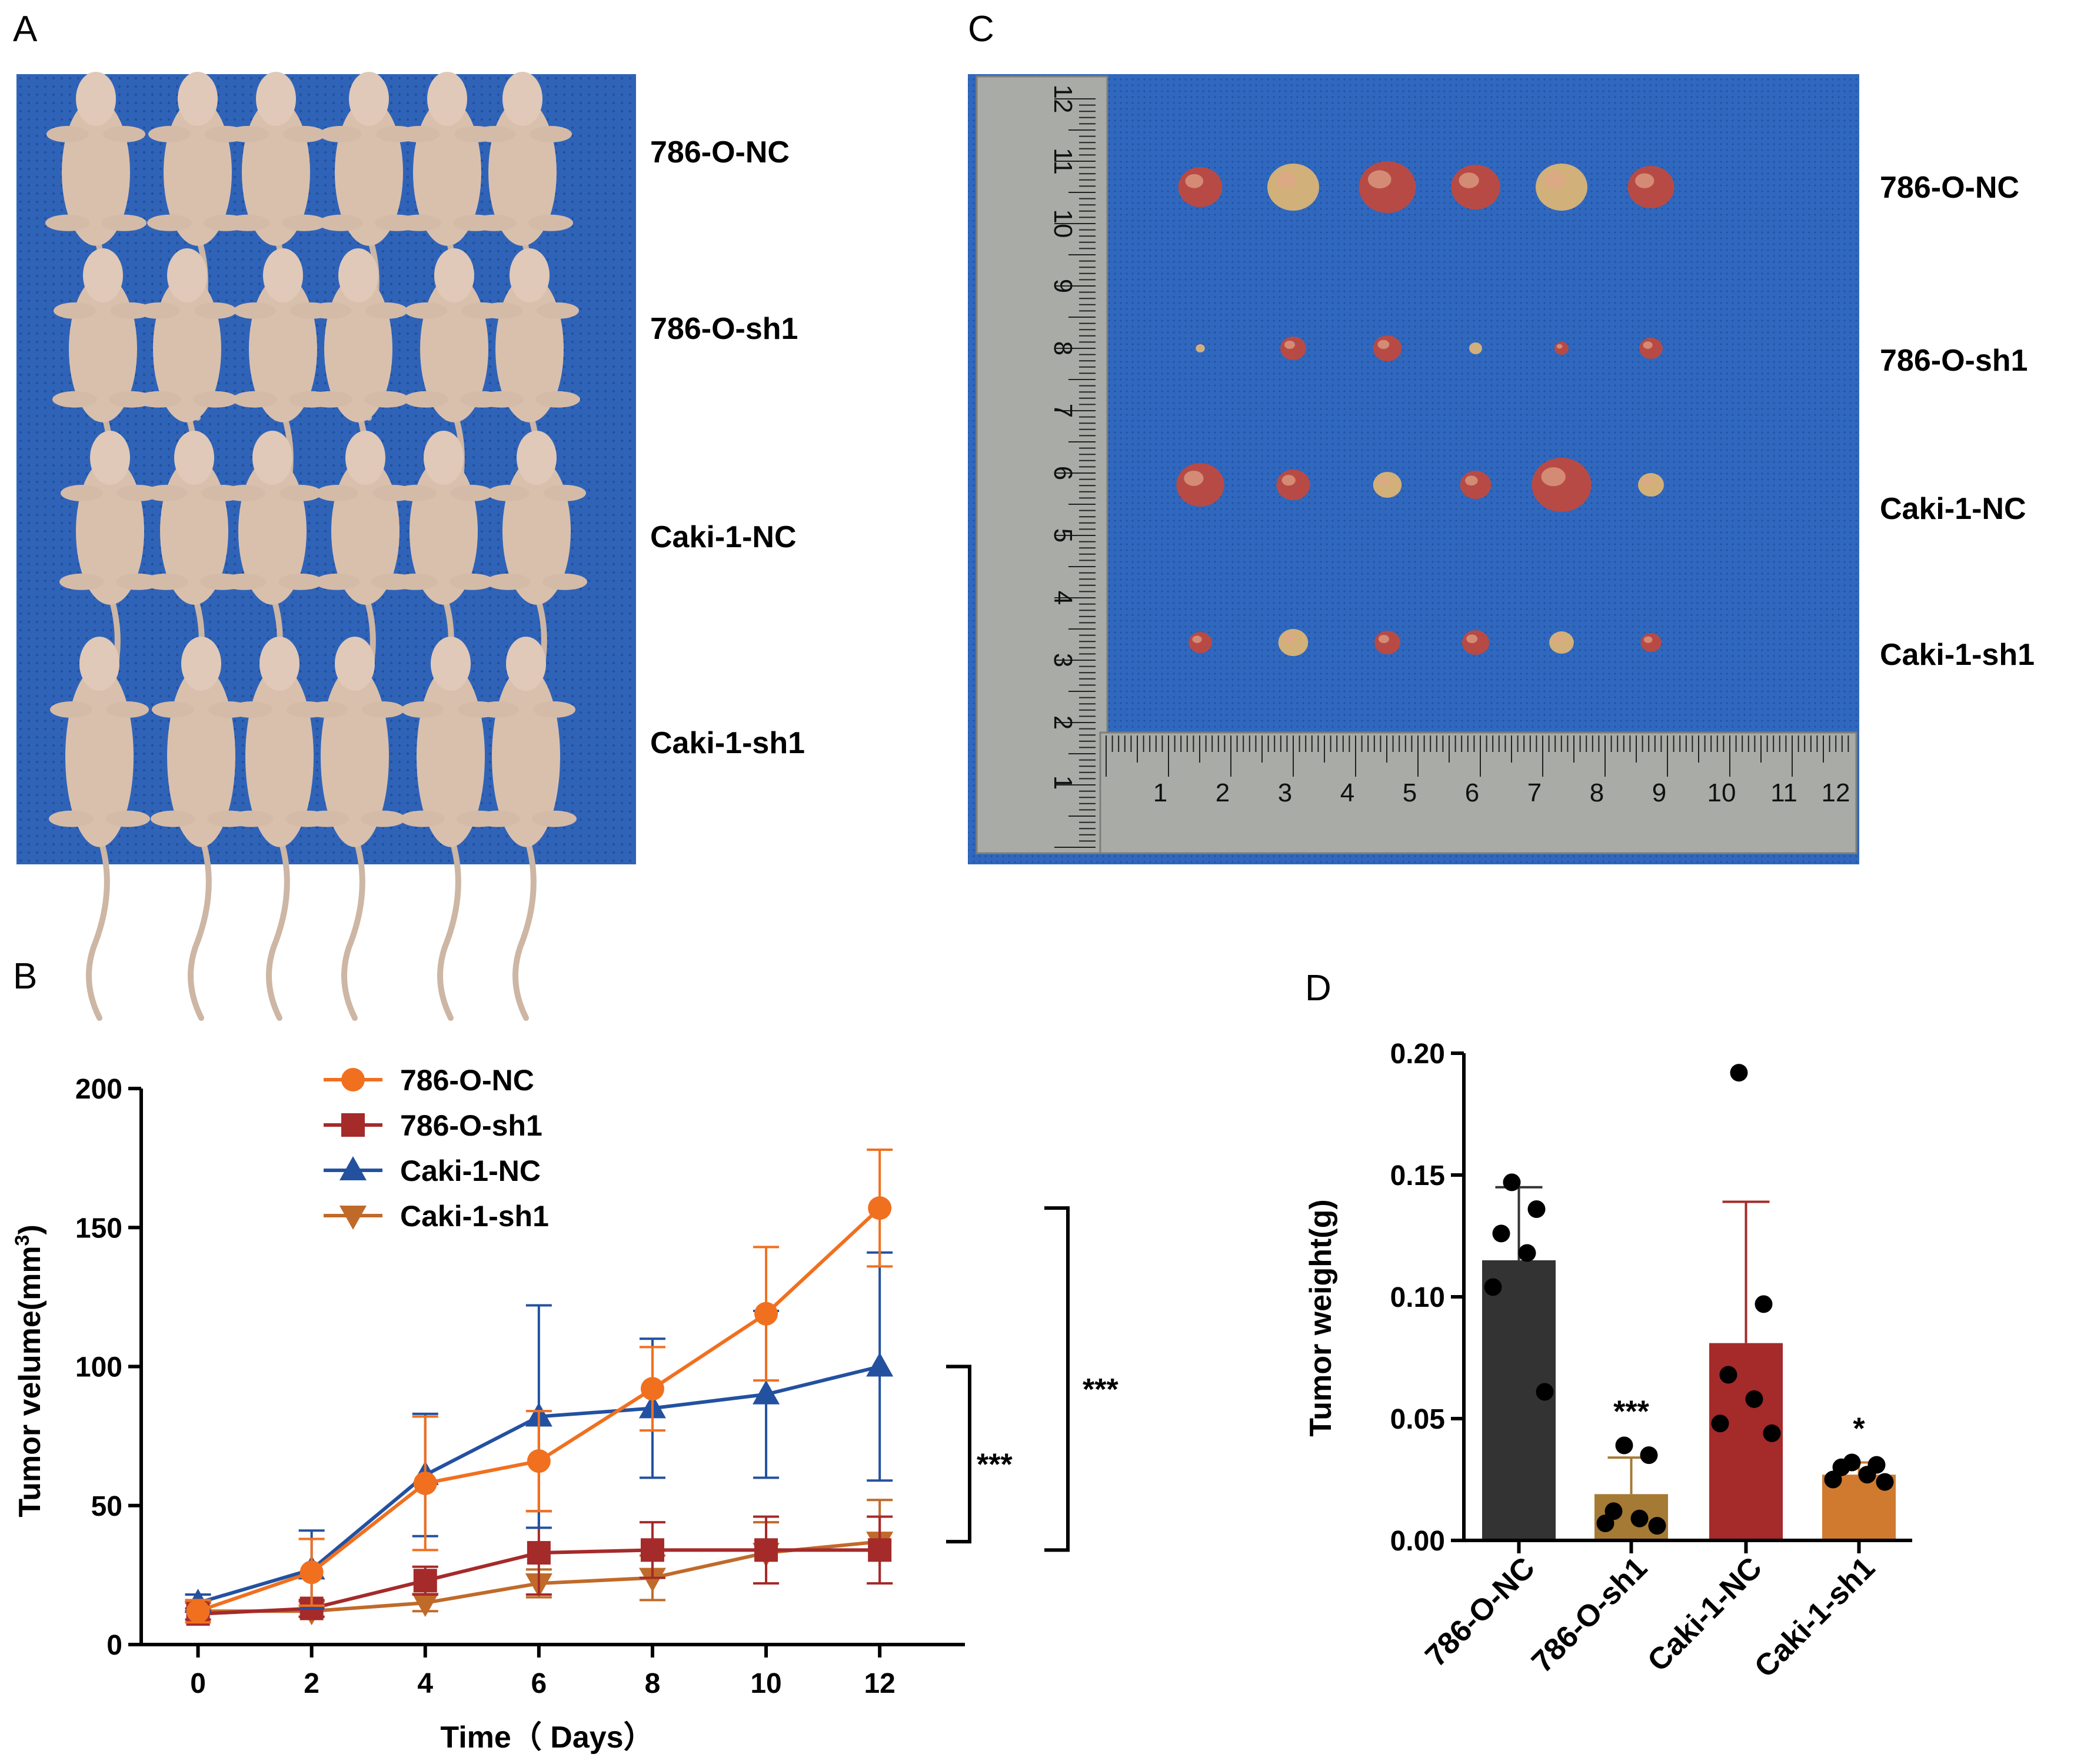  I want to click on chart-b-x-tick-label: 12, so click(879, 1683).